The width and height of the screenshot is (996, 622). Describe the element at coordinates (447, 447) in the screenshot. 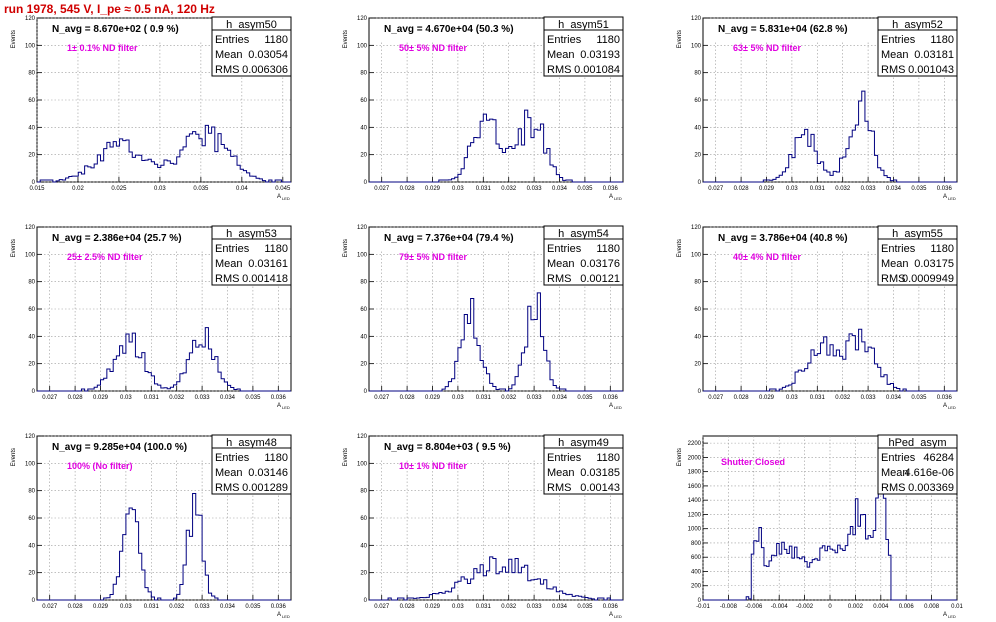

I see `n-avg-header: N_avg = 8.804e+03 ( 9.5 %)` at that location.